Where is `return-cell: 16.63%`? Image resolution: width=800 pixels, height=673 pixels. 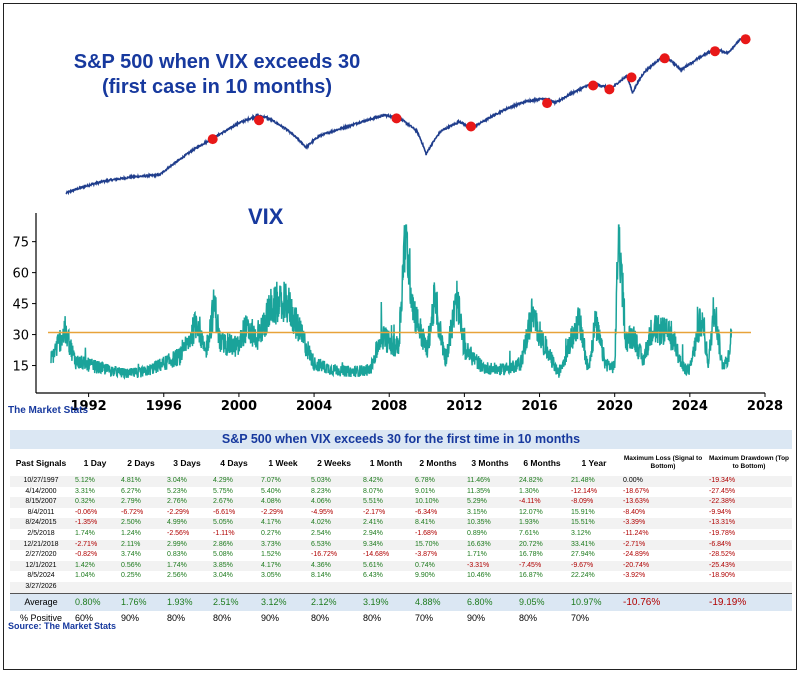
return-cell: 16.63% is located at coordinates (490, 545).